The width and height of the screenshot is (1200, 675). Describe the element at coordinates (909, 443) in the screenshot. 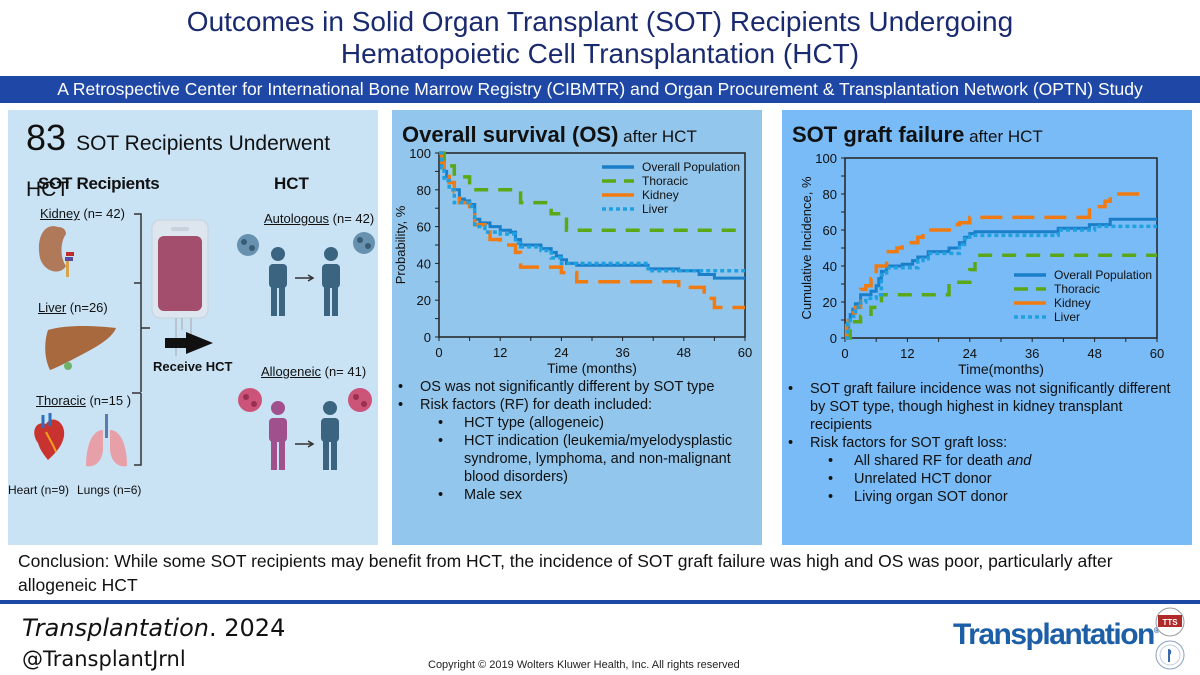

I see `bullet-text: Risk factors for SOT graft loss:` at that location.